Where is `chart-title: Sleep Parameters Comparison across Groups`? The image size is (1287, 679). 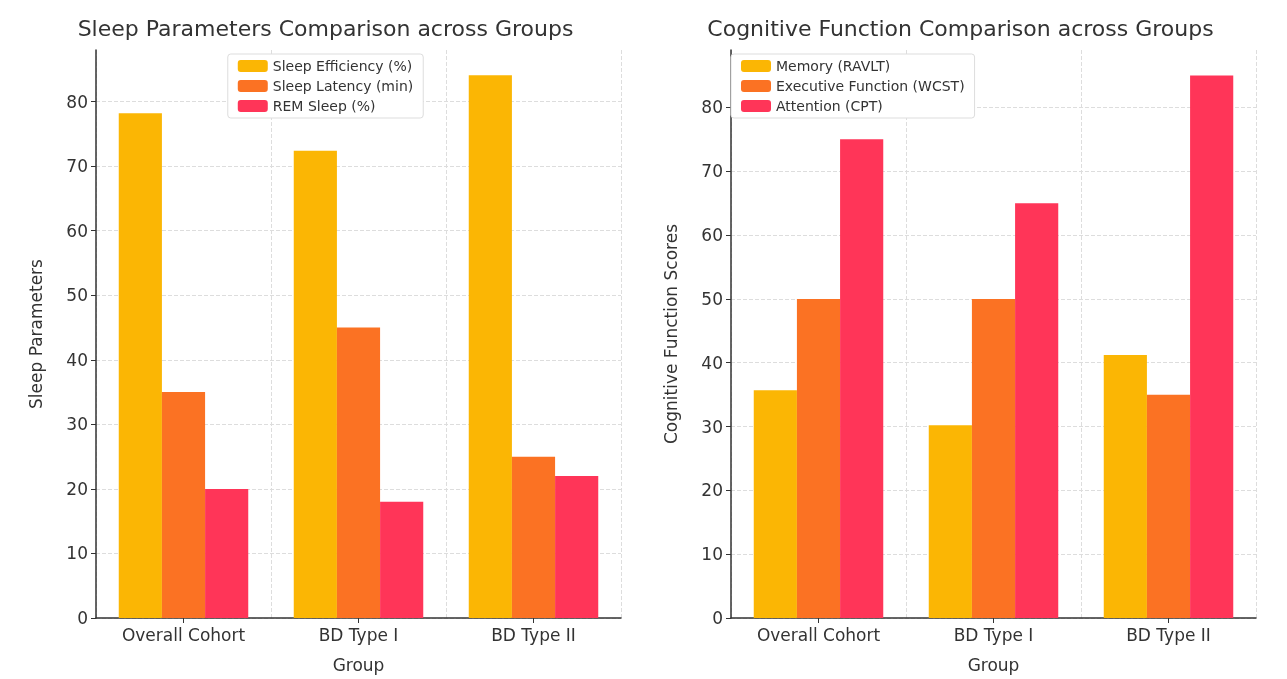 chart-title: Sleep Parameters Comparison across Groups is located at coordinates (325, 28).